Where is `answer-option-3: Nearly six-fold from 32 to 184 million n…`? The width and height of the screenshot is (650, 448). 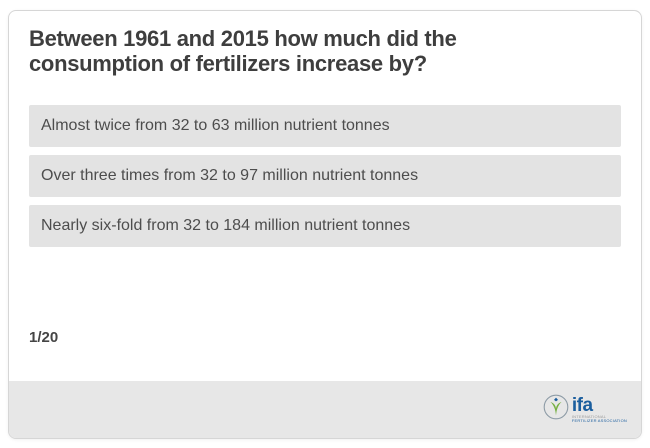 answer-option-3: Nearly six-fold from 32 to 184 million n… is located at coordinates (325, 226).